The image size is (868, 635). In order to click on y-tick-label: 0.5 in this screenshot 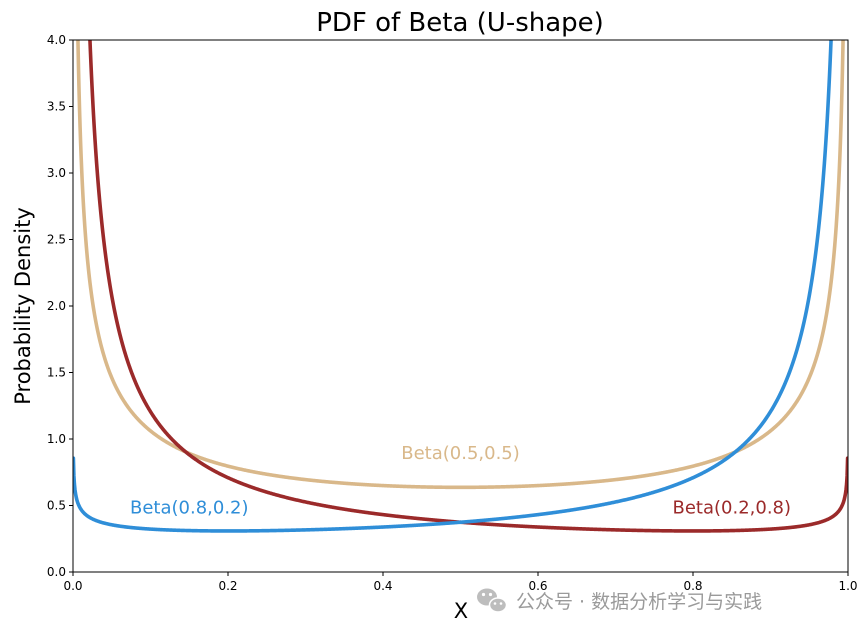, I will do `click(56, 506)`.